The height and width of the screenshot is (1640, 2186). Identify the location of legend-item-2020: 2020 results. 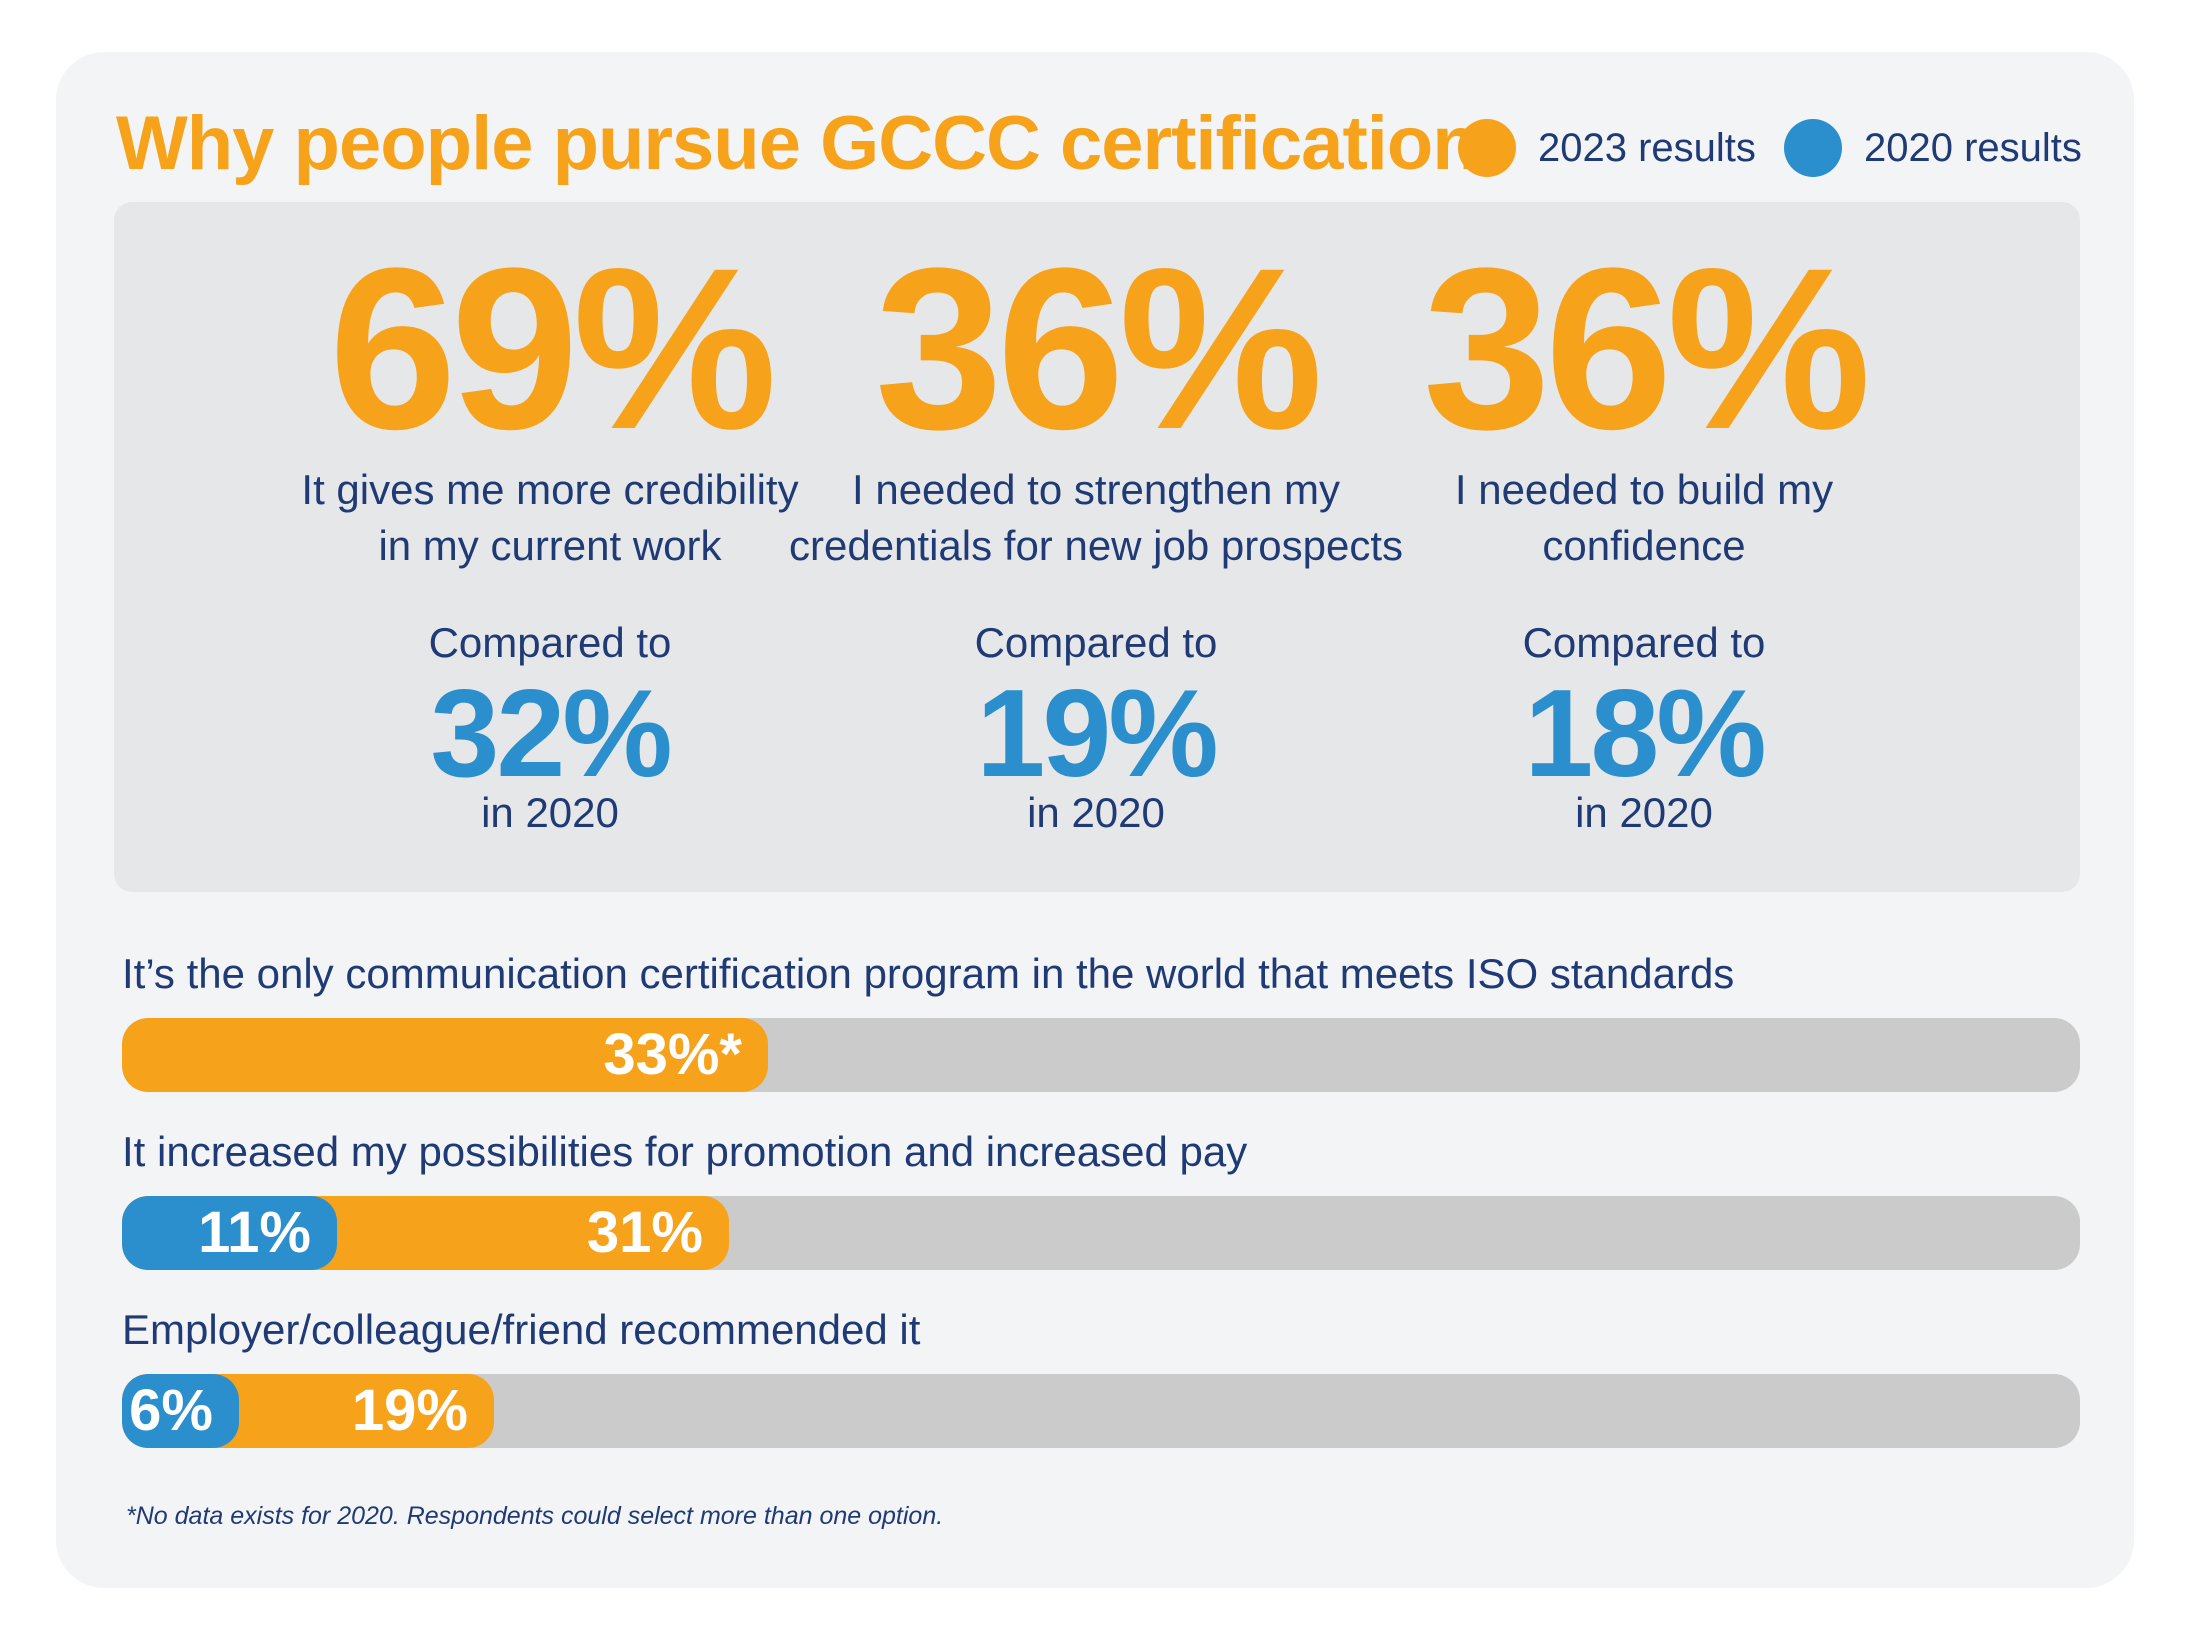
(1933, 148).